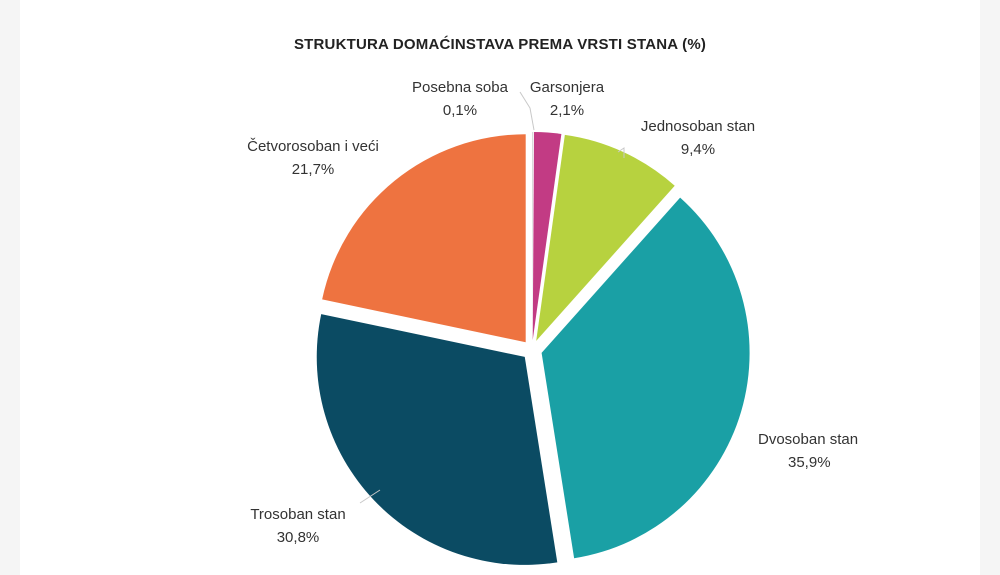 Image resolution: width=1000 pixels, height=575 pixels. I want to click on pie-slice--etvorosoban-i-ve-i, so click(424, 238).